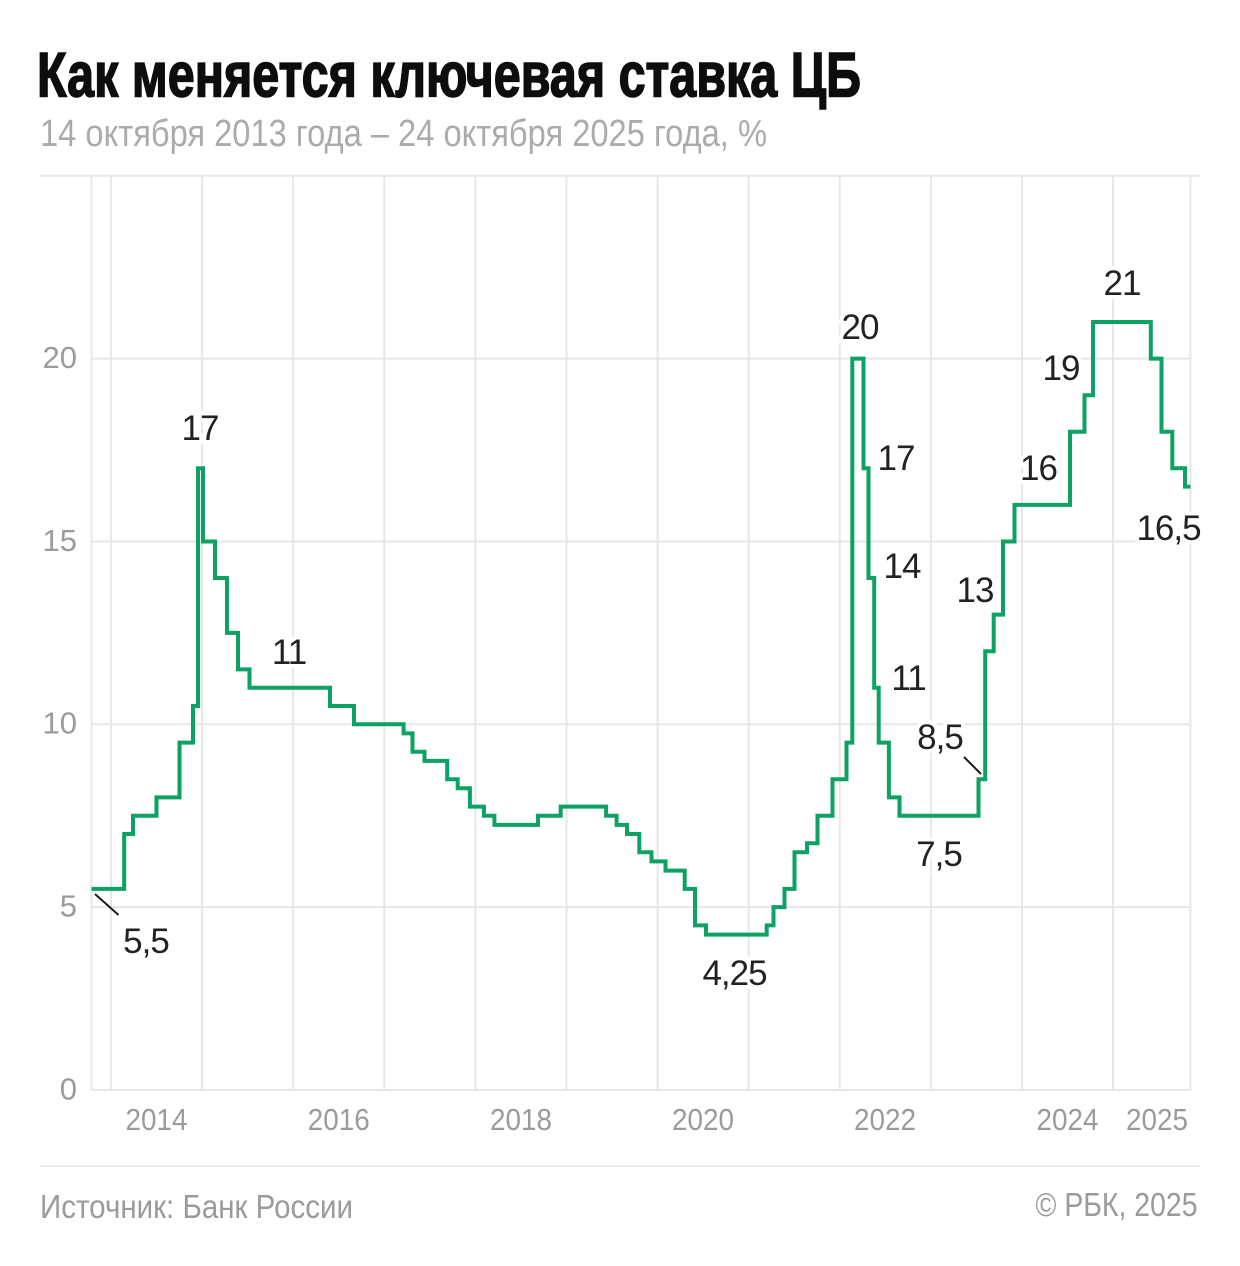  I want to click on svg-text: 5,5, so click(146, 941).